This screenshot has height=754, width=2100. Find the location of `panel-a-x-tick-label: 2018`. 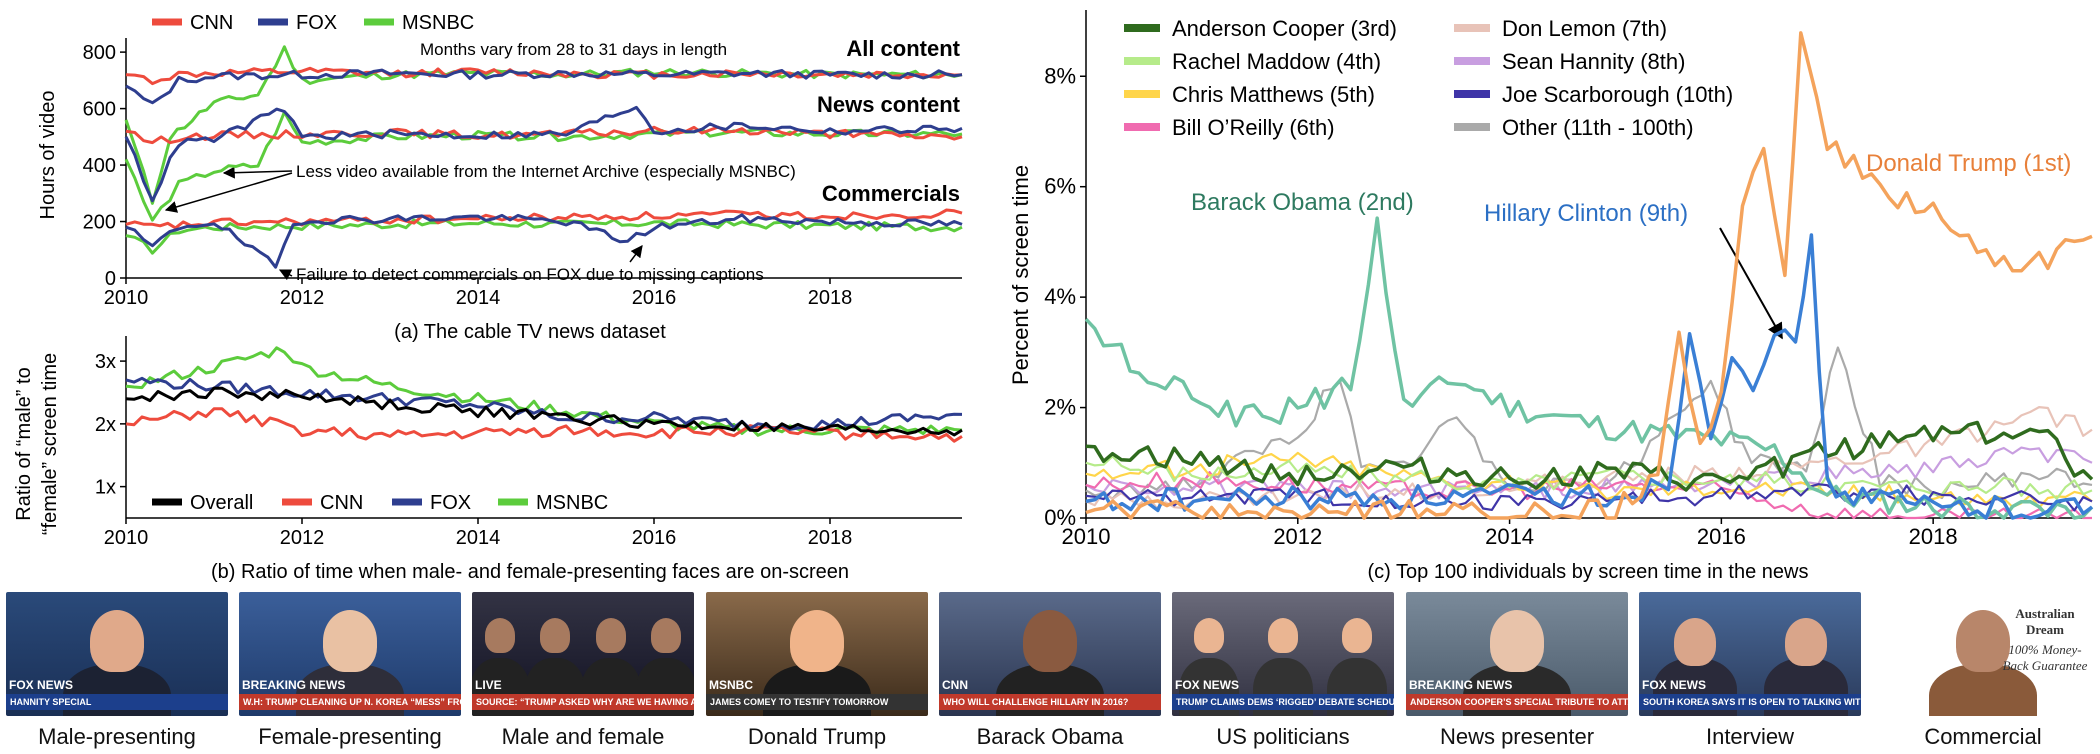

panel-a-x-tick-label: 2018 is located at coordinates (830, 298).